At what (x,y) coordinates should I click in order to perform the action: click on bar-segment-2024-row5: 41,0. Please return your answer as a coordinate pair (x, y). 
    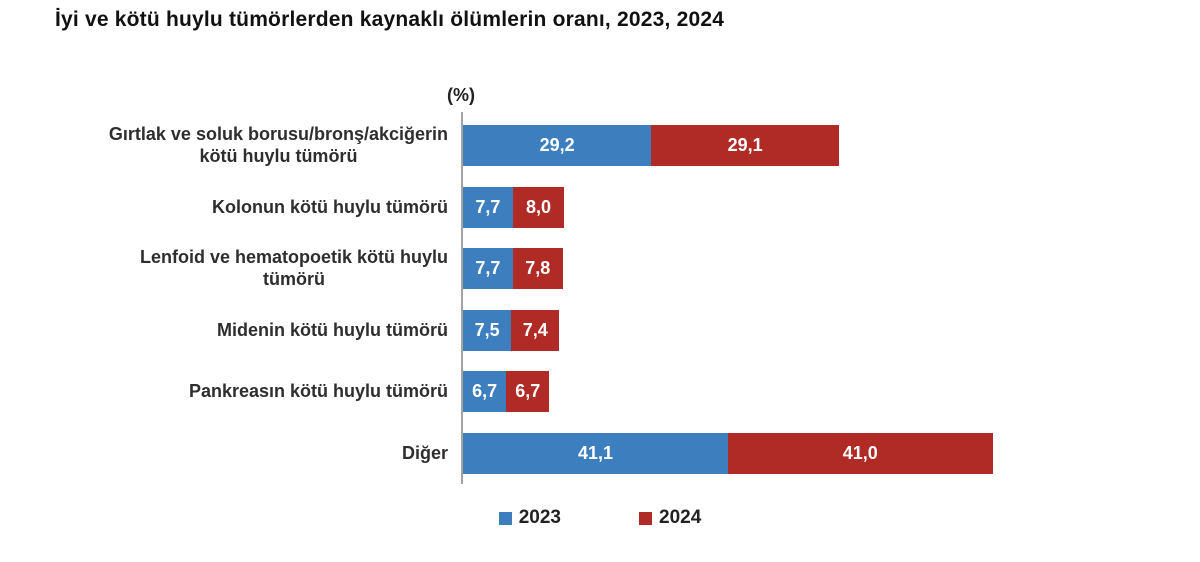
    Looking at the image, I should click on (860, 453).